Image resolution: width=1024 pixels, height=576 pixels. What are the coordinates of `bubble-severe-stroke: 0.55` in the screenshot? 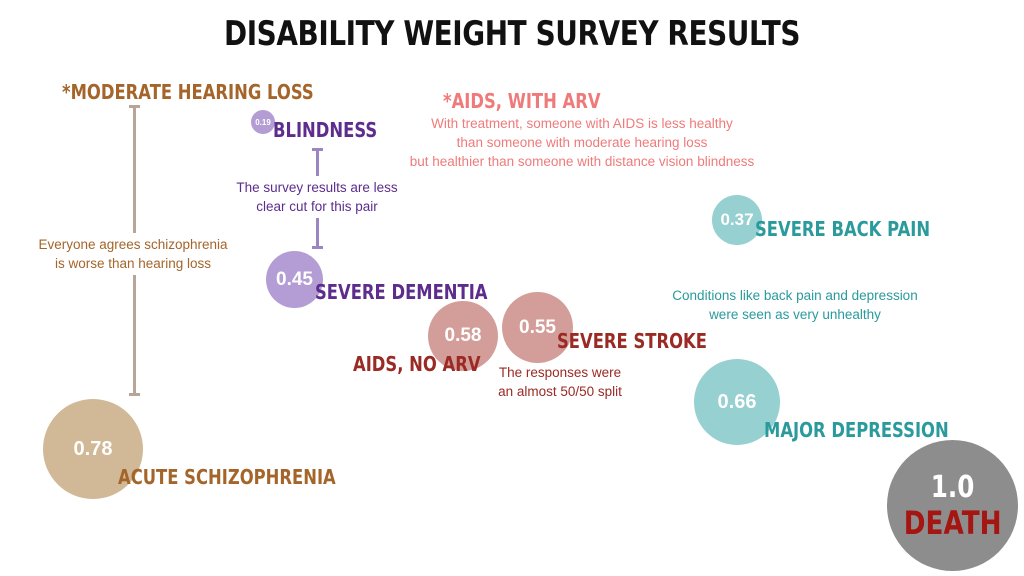 It's located at (537, 327).